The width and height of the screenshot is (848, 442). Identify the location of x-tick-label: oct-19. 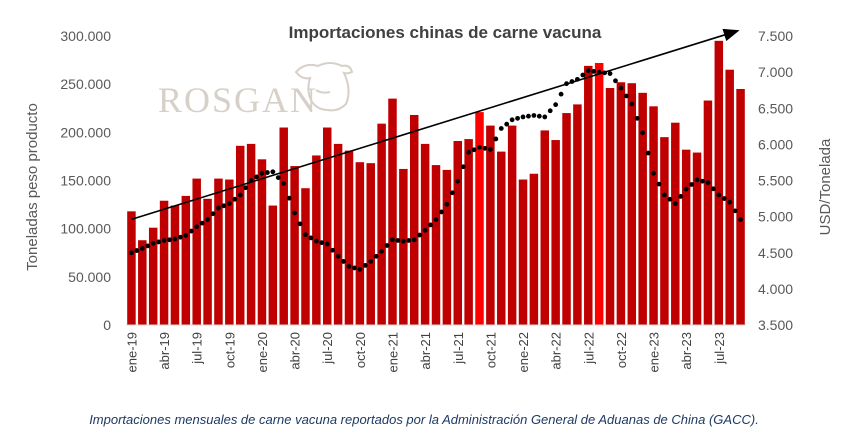
(229, 350).